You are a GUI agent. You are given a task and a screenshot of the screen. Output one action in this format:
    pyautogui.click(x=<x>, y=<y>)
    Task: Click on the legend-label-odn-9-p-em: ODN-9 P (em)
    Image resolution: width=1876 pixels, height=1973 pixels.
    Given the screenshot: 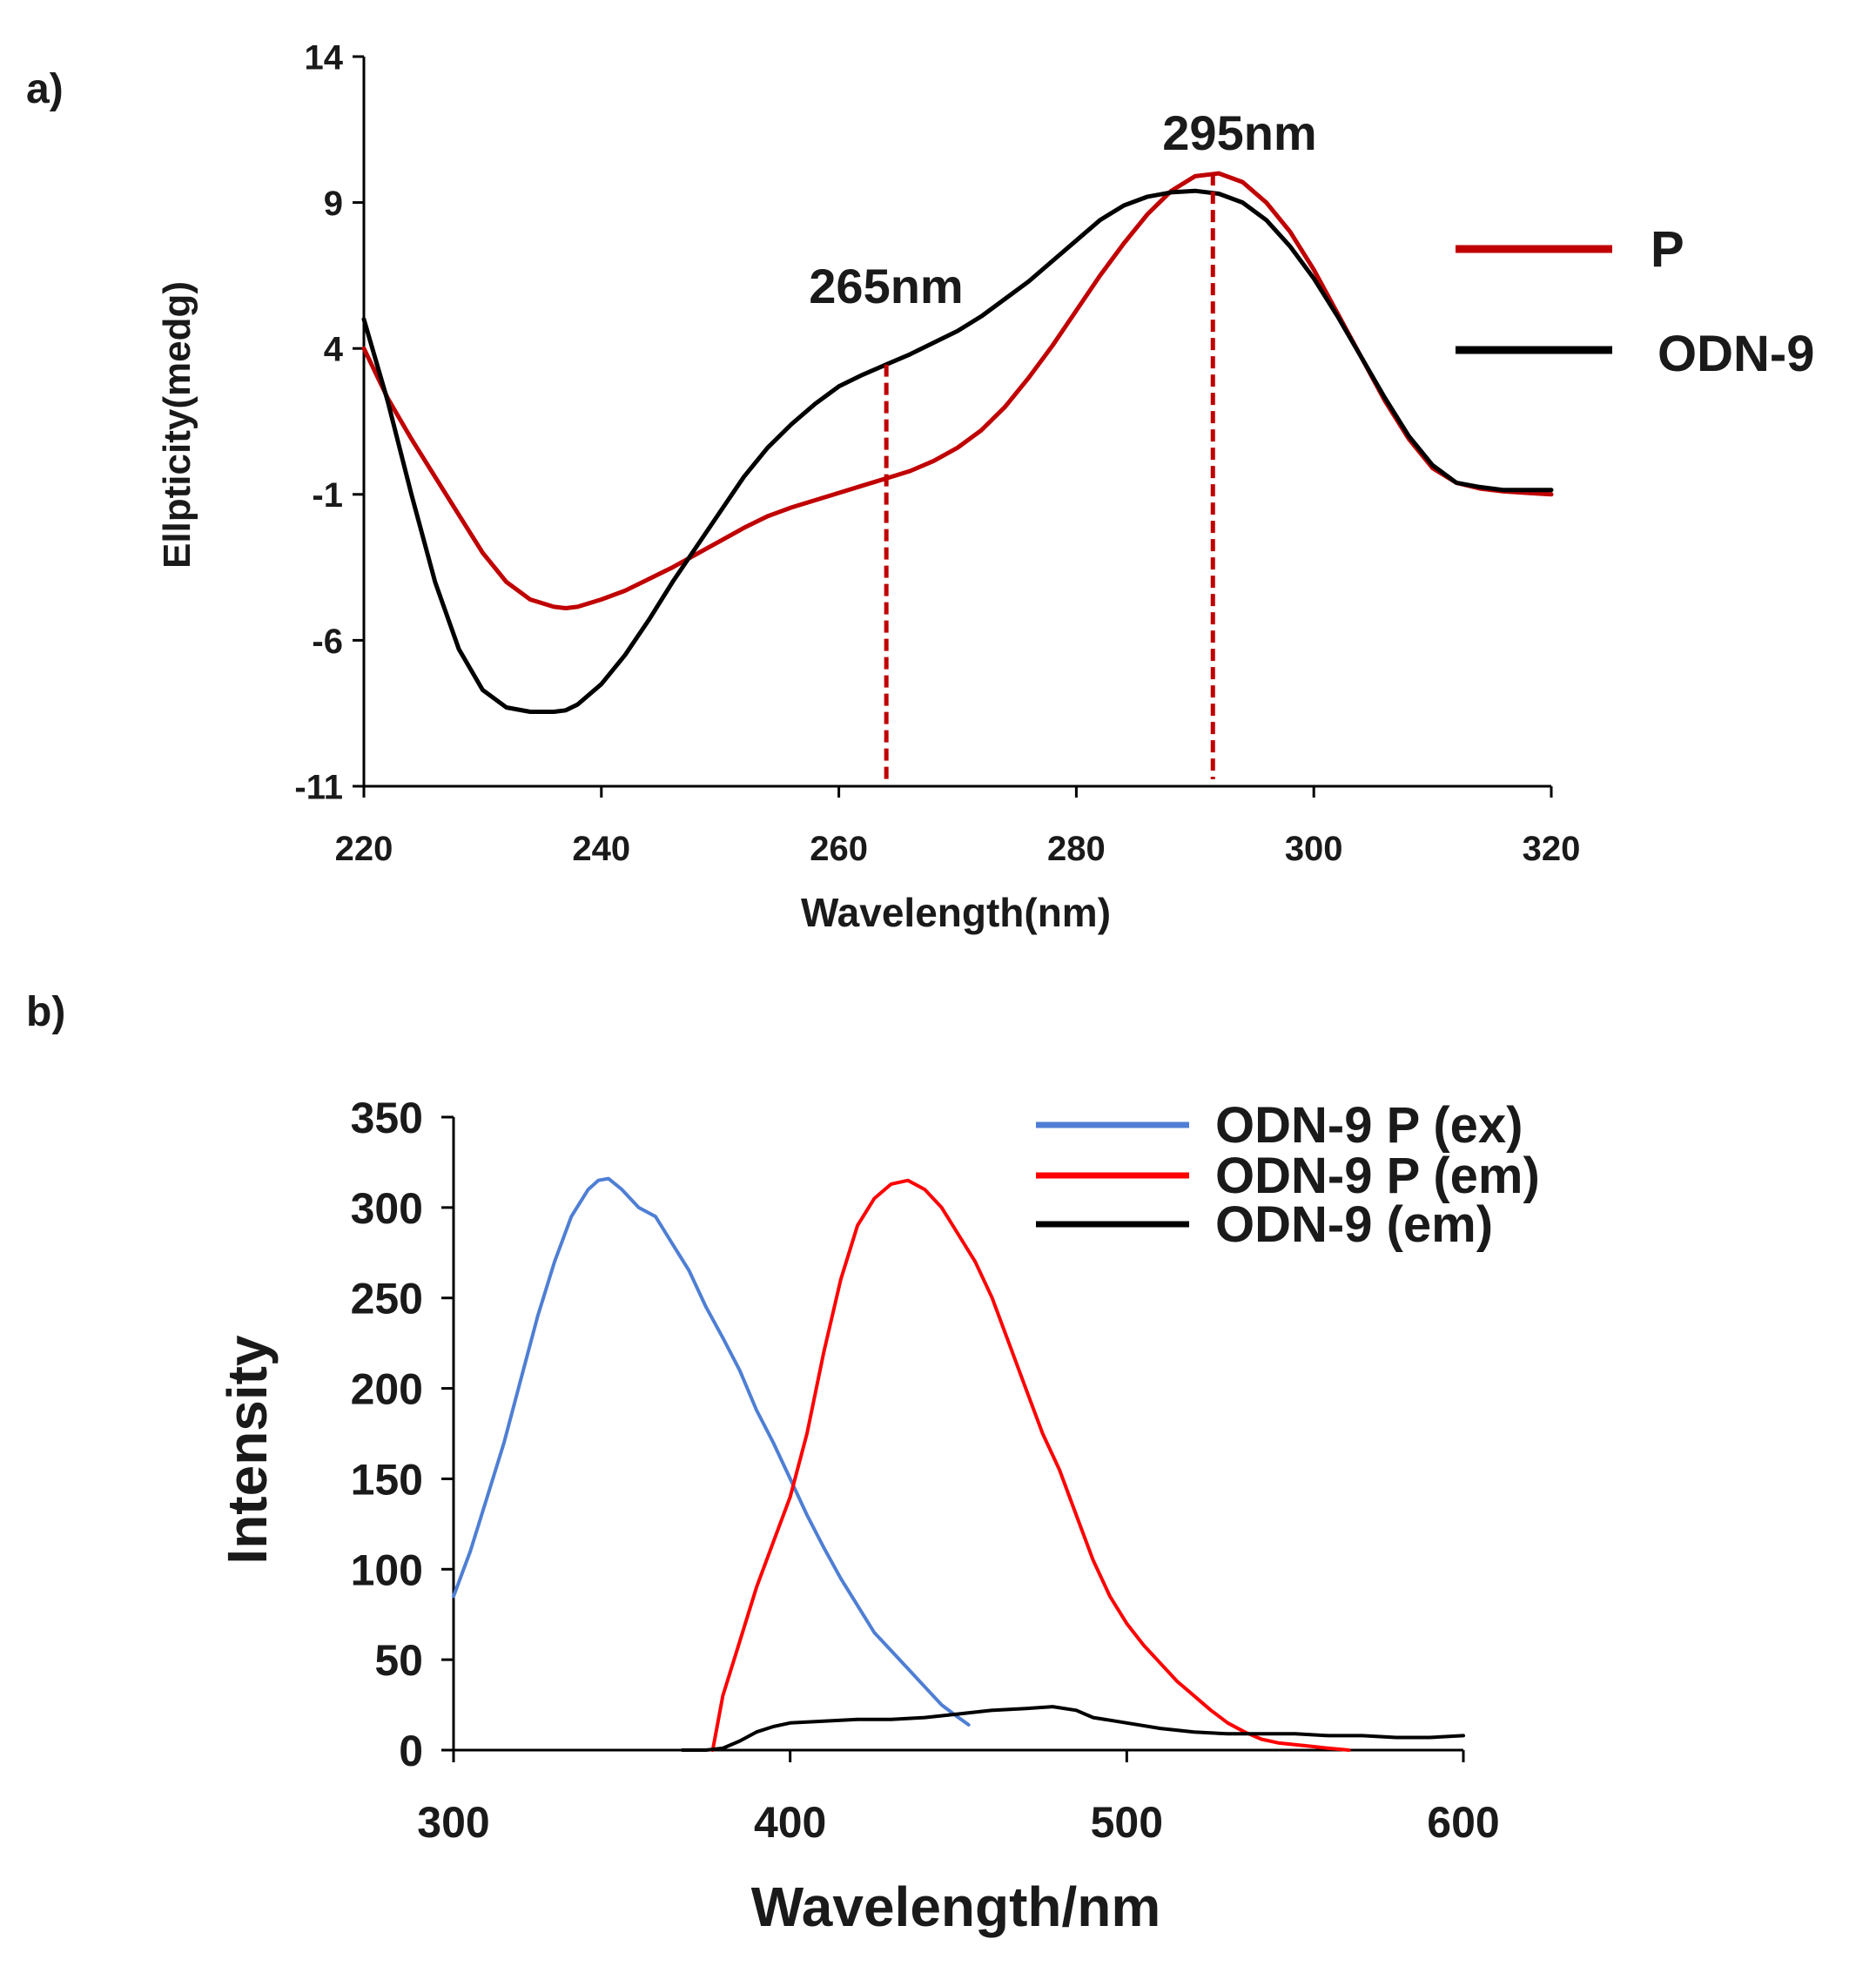 What is the action you would take?
    pyautogui.click(x=1377, y=1176)
    